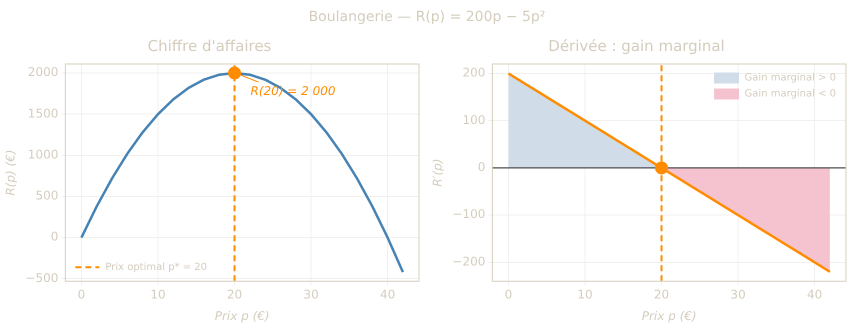  What do you see at coordinates (427, 17) in the screenshot?
I see `text: Boulangerie — R(p) = 200p − 5p²` at bounding box center [427, 17].